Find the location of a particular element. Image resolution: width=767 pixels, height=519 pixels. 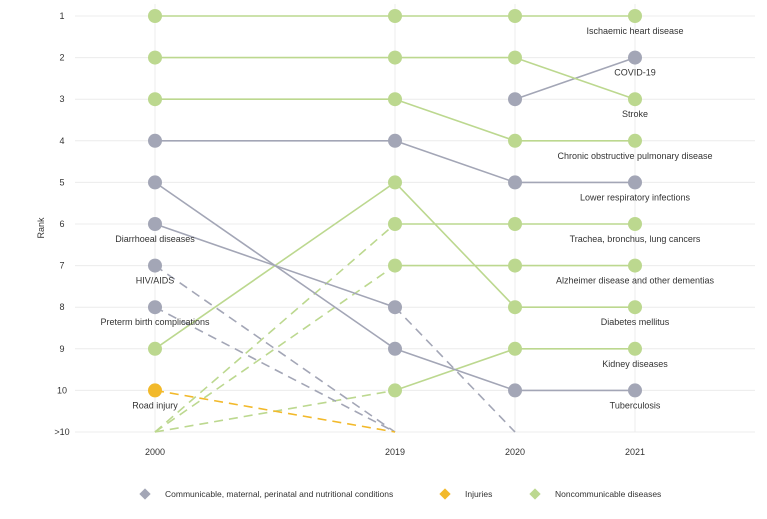

y-tick-label: 5 is located at coordinates (61, 182).